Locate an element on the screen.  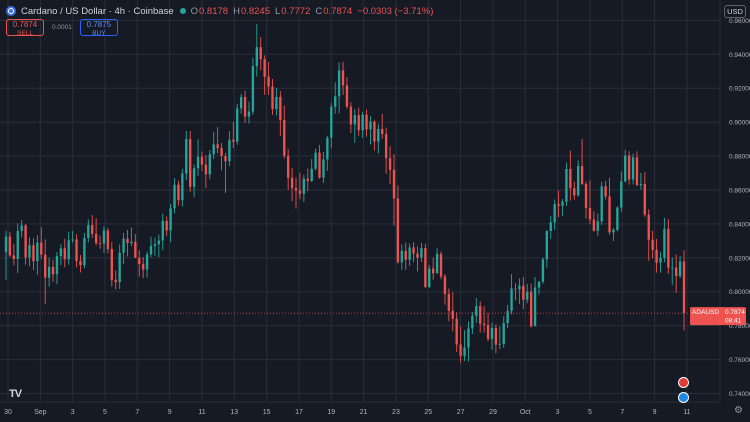
sell-button: 0.7874 SELL is located at coordinates (25, 28).